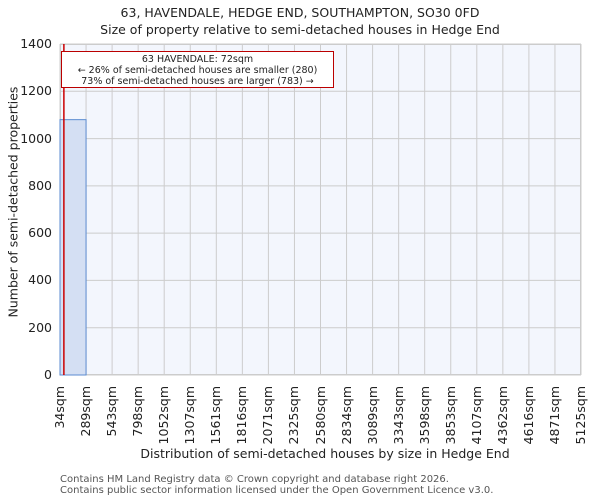 The height and width of the screenshot is (500, 600). What do you see at coordinates (242, 415) in the screenshot?
I see `x-tick-label: 1816sqm` at bounding box center [242, 415].